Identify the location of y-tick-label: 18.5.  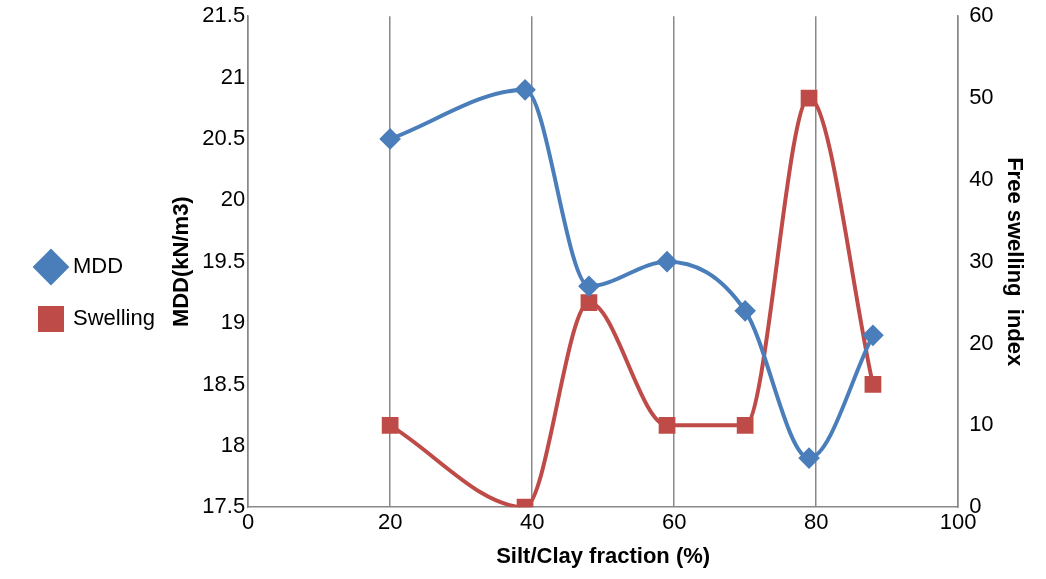
(224, 383).